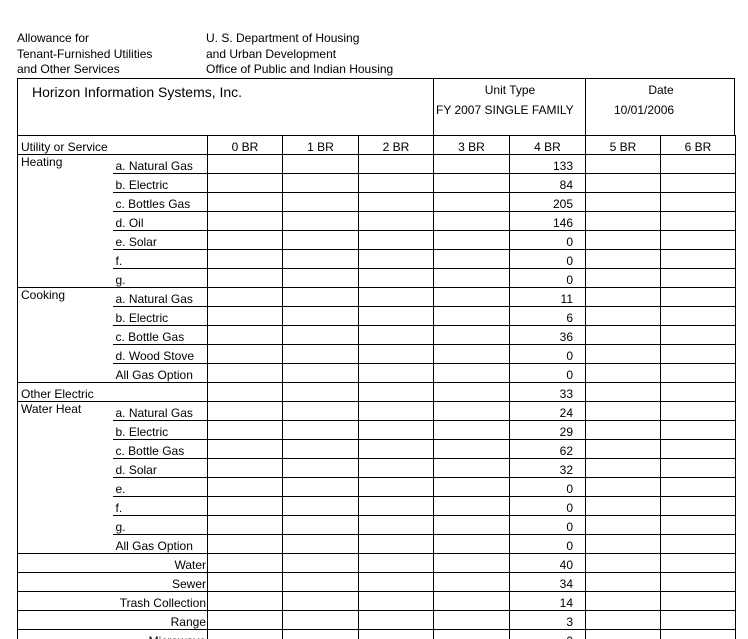 This screenshot has height=639, width=748. I want to click on table-row: Trash Collection 14, so click(376, 601).